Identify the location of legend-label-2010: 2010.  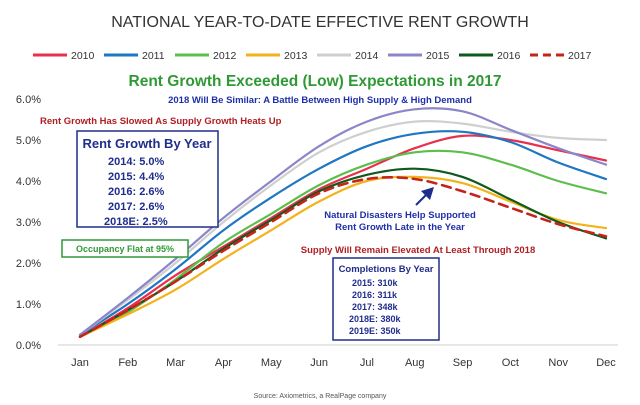
(83, 56).